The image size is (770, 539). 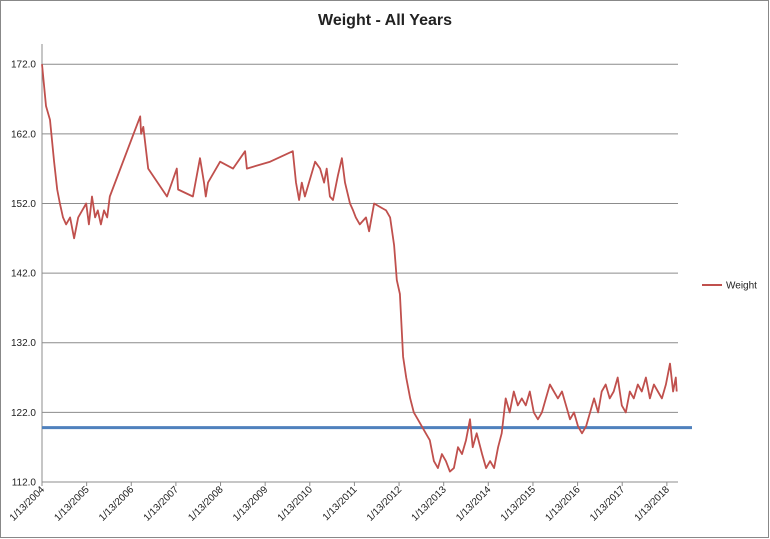 I want to click on y-tick-label: 162.0, so click(x=23, y=134).